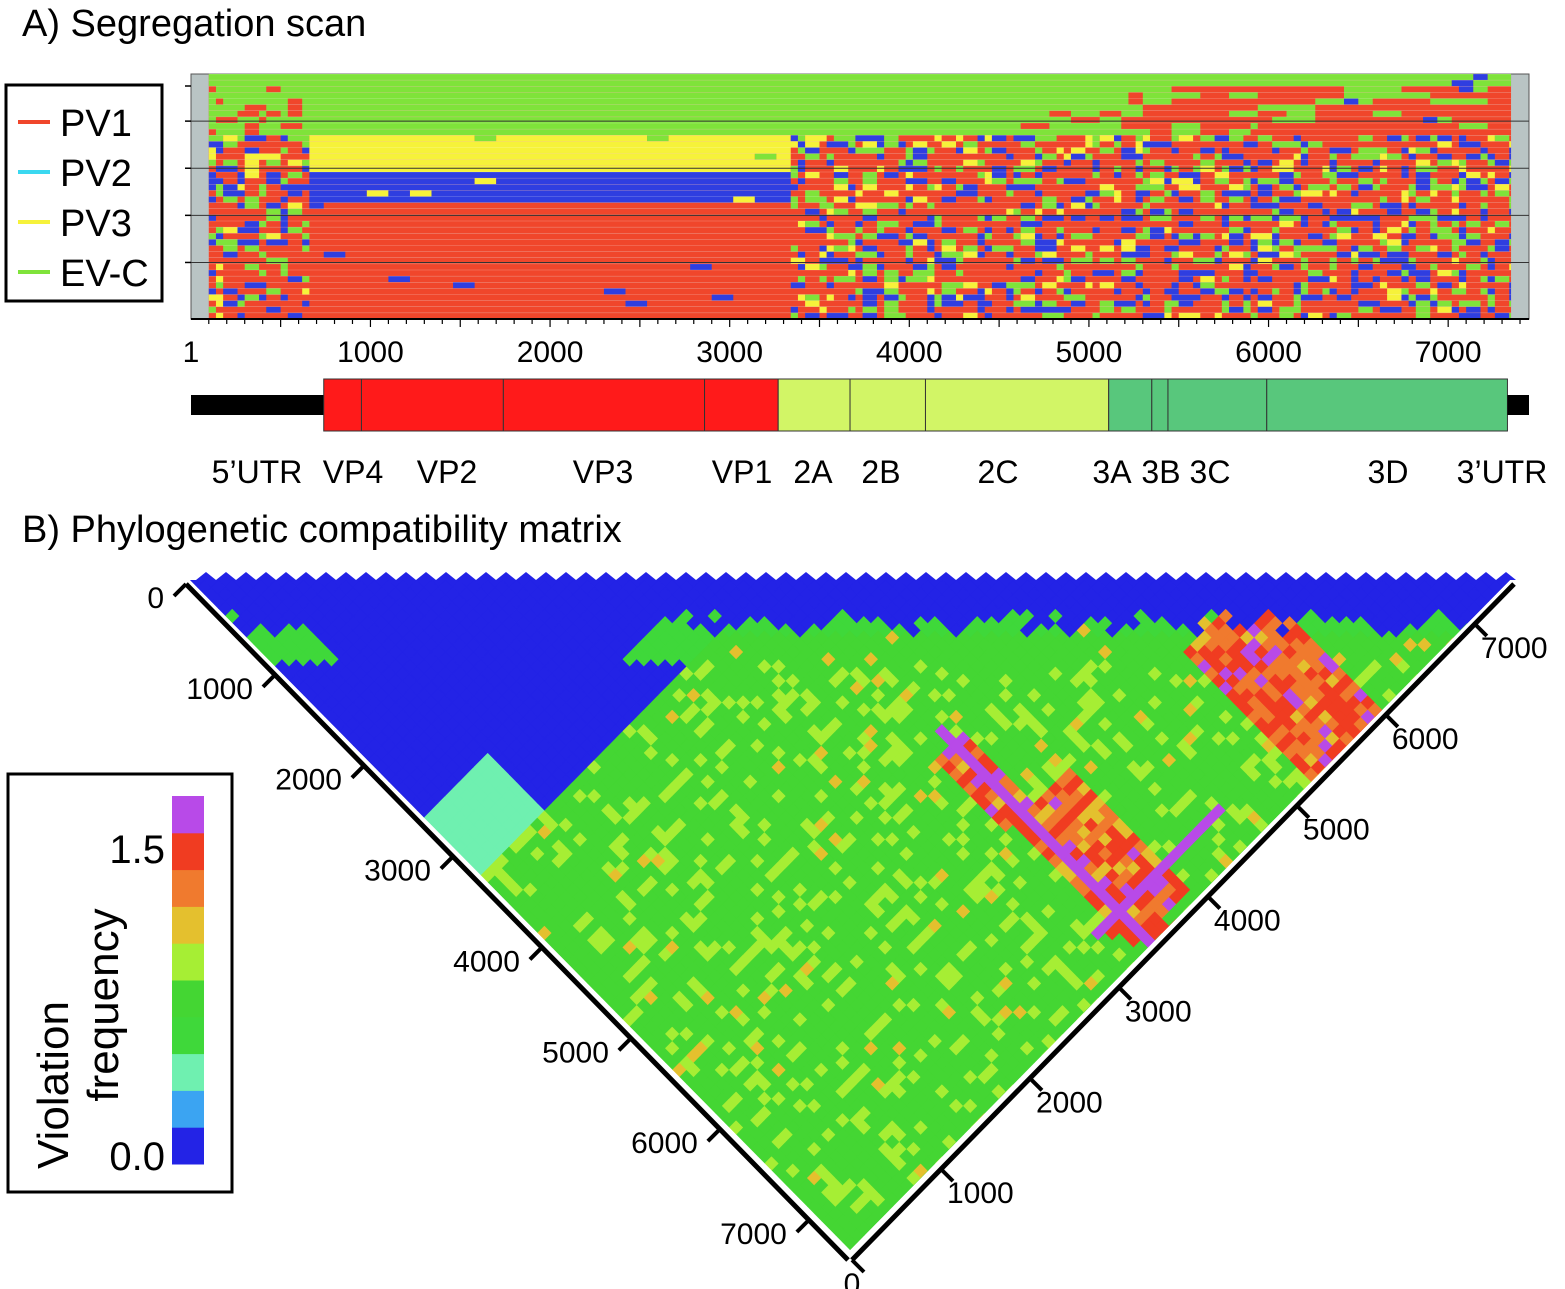  I want to click on scan-gridlines, so click(857, 174).